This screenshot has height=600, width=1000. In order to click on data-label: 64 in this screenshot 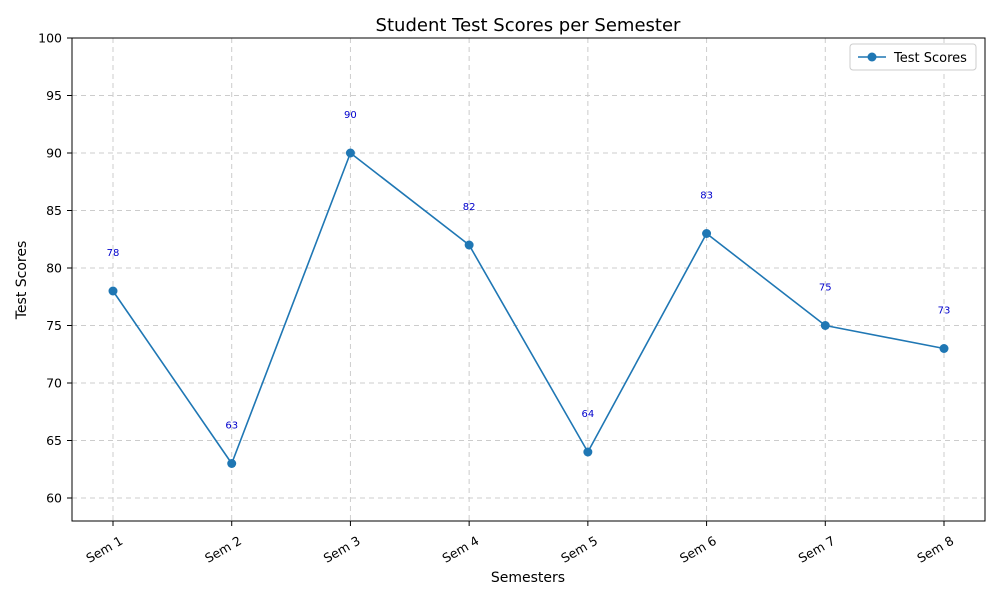, I will do `click(587, 414)`.